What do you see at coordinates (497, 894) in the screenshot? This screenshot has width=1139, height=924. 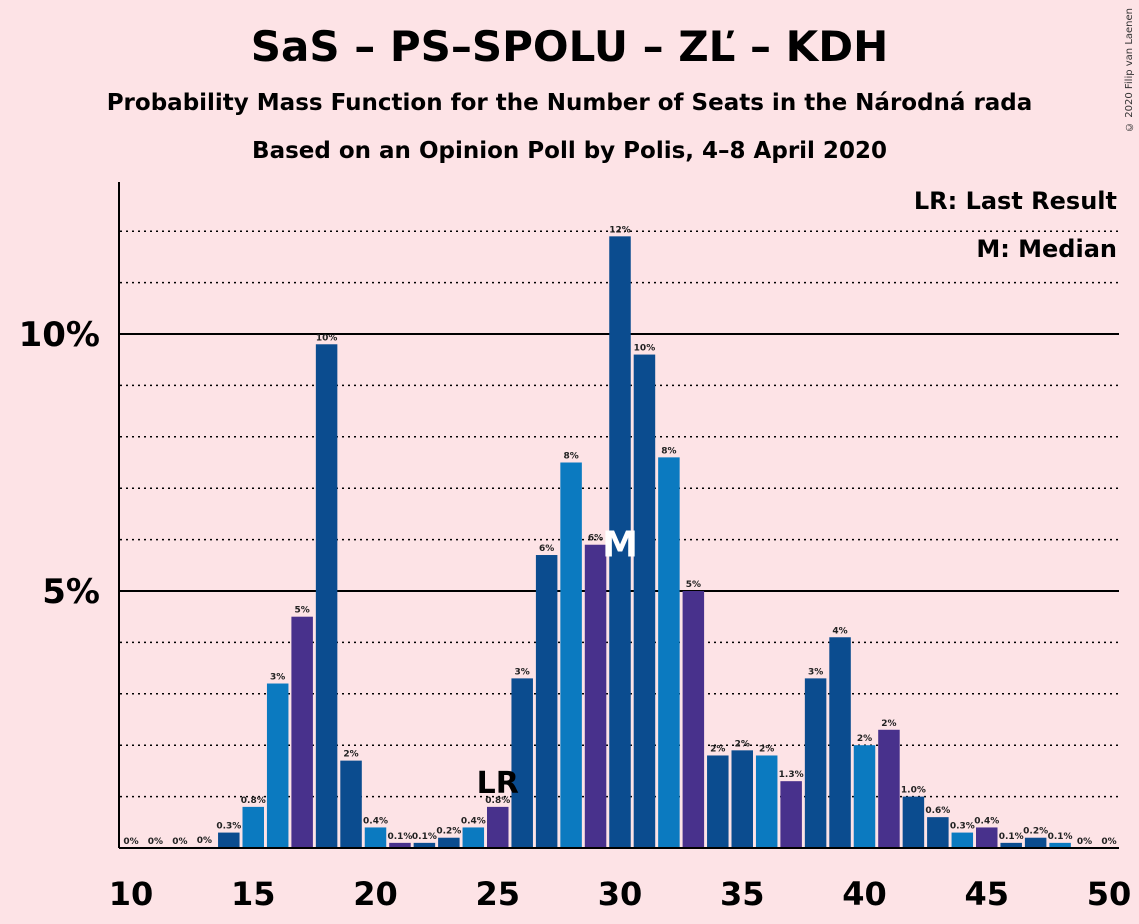 I see `x-tick-label: 25` at bounding box center [497, 894].